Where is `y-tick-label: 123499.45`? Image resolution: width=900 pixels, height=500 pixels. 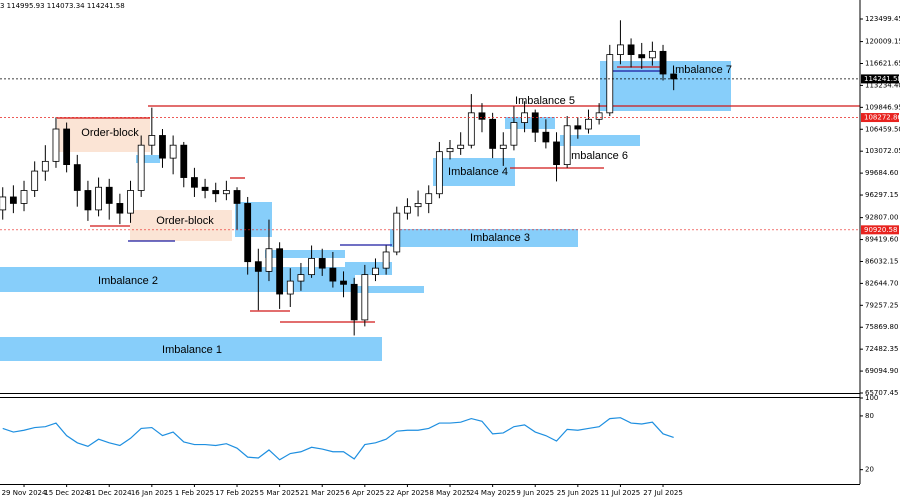 y-tick-label: 123499.45 is located at coordinates (882, 19).